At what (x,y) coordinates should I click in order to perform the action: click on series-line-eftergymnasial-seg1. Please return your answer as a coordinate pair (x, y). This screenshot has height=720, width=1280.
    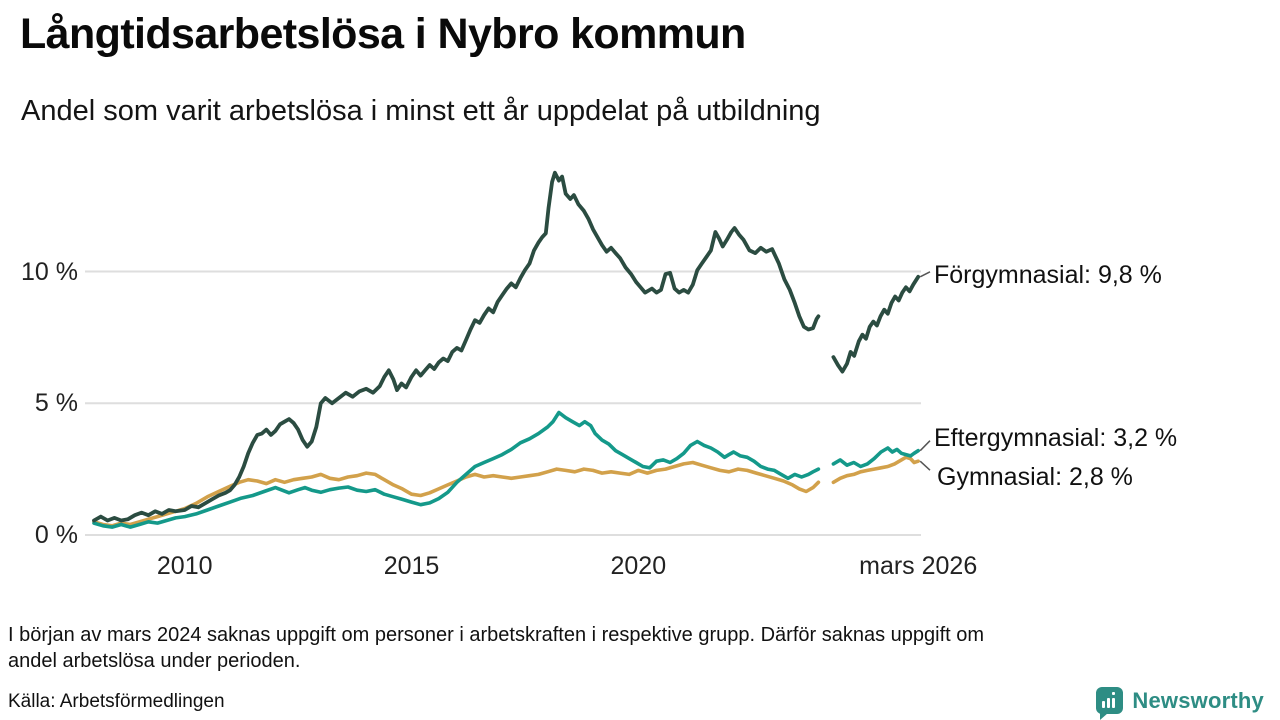
    Looking at the image, I should click on (875, 457).